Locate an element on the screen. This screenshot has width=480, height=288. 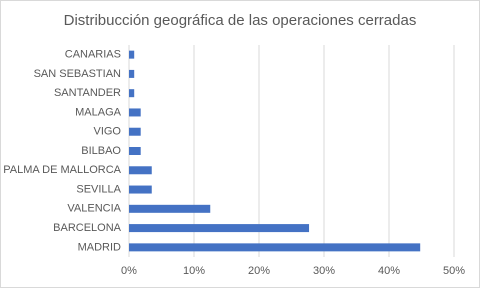
x-tick-label: 50% is located at coordinates (454, 271).